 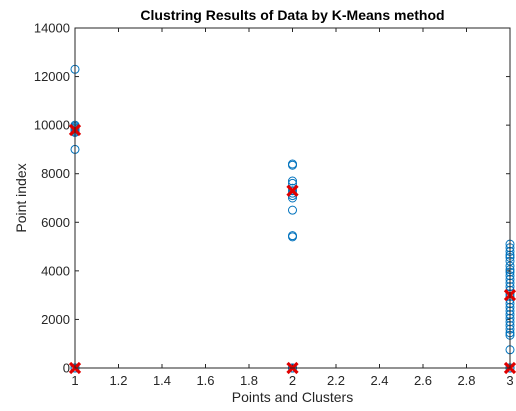 I want to click on x-tick-label: 2.2, so click(x=336, y=380).